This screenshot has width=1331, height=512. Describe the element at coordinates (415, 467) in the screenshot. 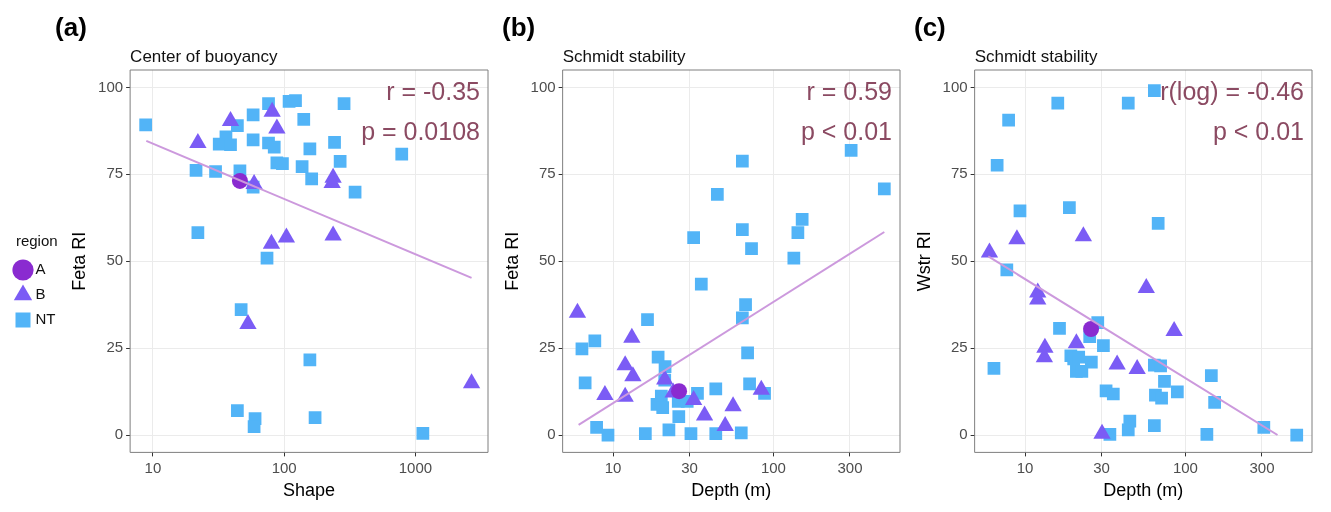

I see `x-tick-label: 1000` at that location.